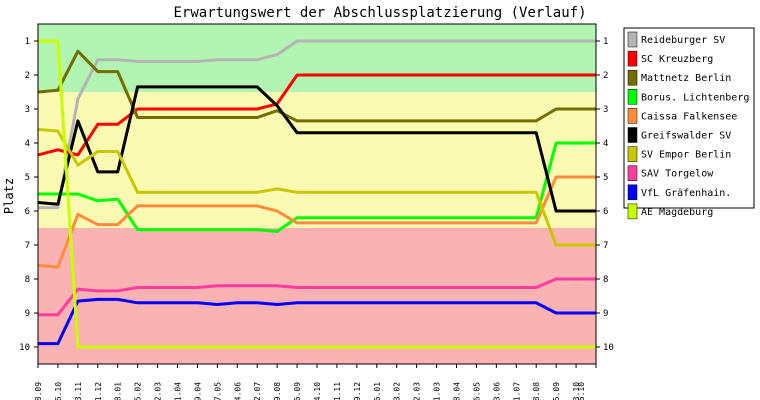 This screenshot has width=760, height=400. Describe the element at coordinates (605, 246) in the screenshot. I see `y-tick-label-right: 7` at that location.